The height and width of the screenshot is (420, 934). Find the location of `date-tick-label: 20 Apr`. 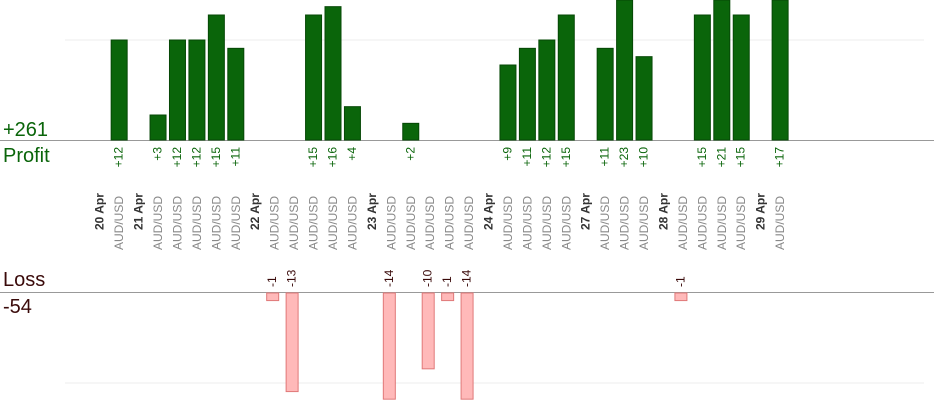

date-tick-label: 20 Apr is located at coordinates (100, 211).